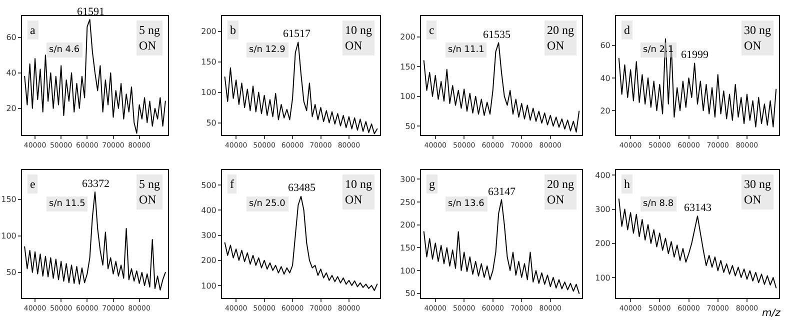 Image resolution: width=785 pixels, height=324 pixels. I want to click on annotation: s/n 4.6, so click(64, 50).